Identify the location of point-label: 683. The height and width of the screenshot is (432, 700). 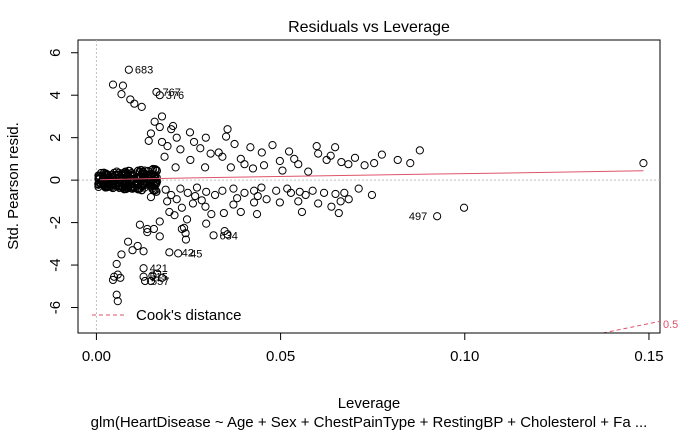
(144, 71).